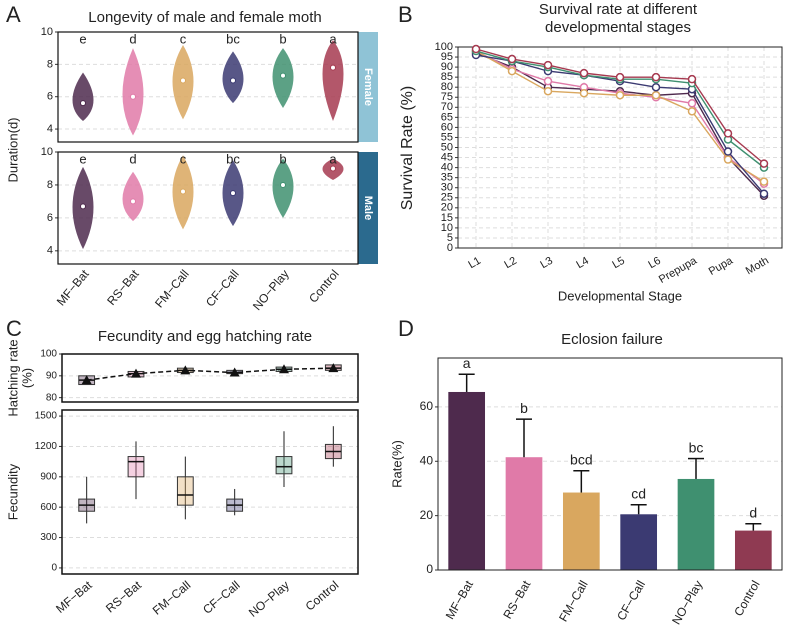 This screenshot has width=794, height=634. What do you see at coordinates (183, 38) in the screenshot?
I see `significance-letter: c` at bounding box center [183, 38].